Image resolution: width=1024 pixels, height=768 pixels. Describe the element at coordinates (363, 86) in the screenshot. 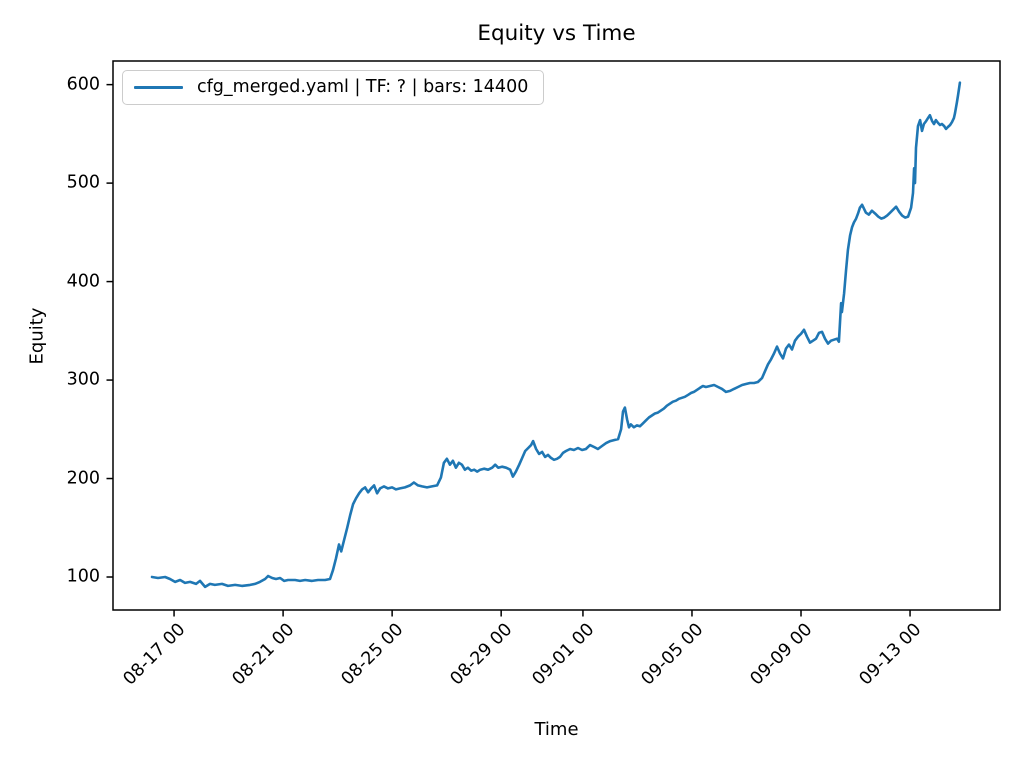

I see `legend-label: cfg_merged.yaml | TF: ? | bars: 14400` at that location.